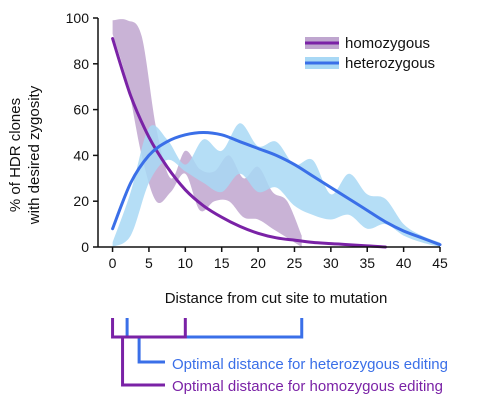 This screenshot has height=413, width=500. What do you see at coordinates (82, 132) in the screenshot?
I see `y-ticks: 0 20 40 60 80 100` at bounding box center [82, 132].